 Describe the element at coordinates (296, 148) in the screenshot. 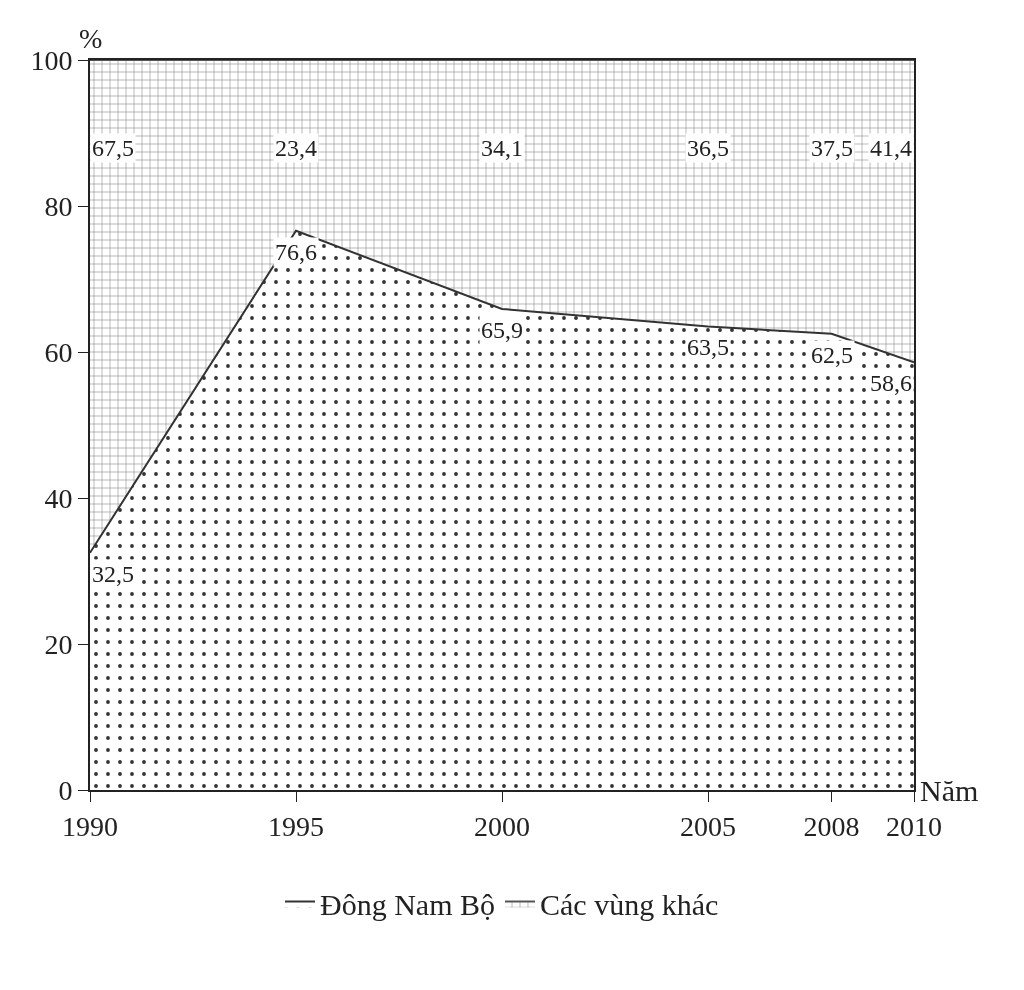

I see `data-label: 23,4` at that location.